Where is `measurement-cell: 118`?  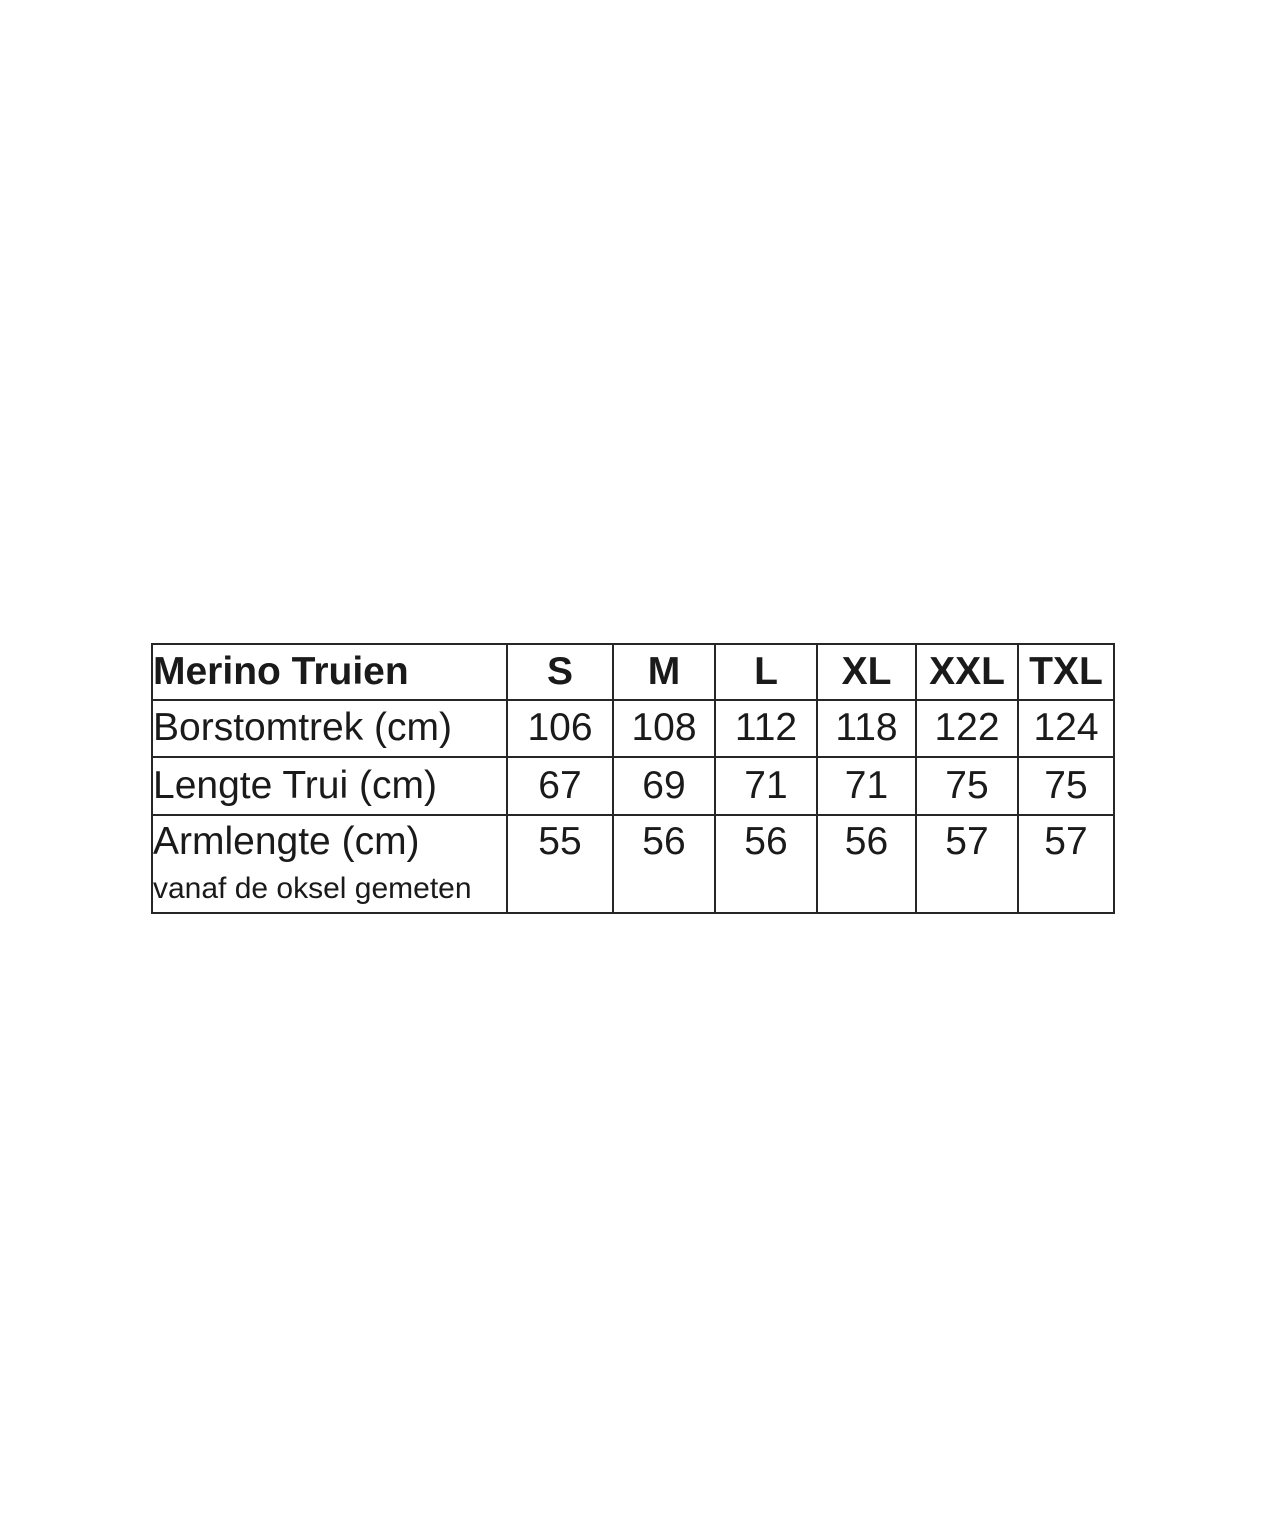 measurement-cell: 118 is located at coordinates (866, 728).